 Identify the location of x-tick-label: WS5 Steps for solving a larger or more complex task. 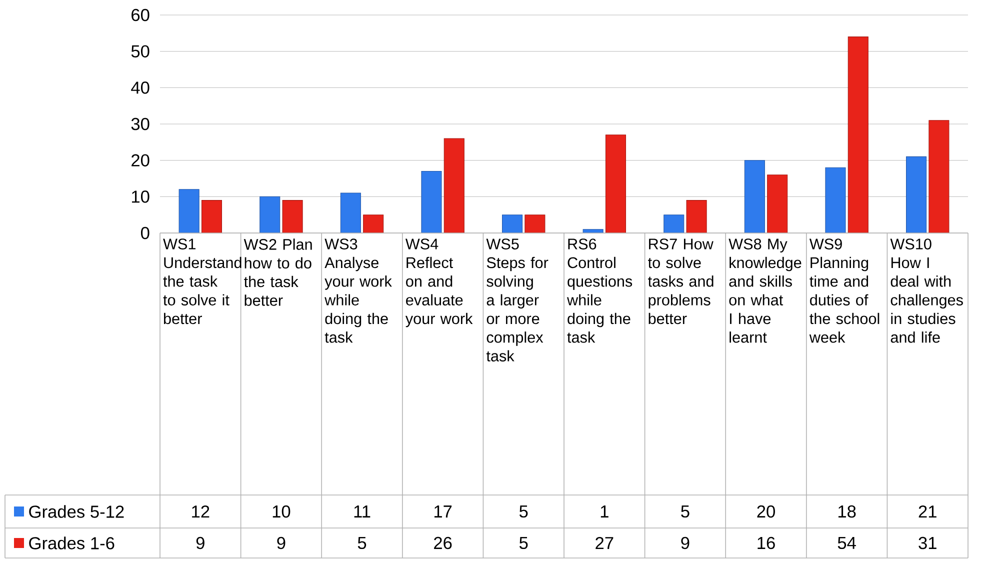
(517, 300).